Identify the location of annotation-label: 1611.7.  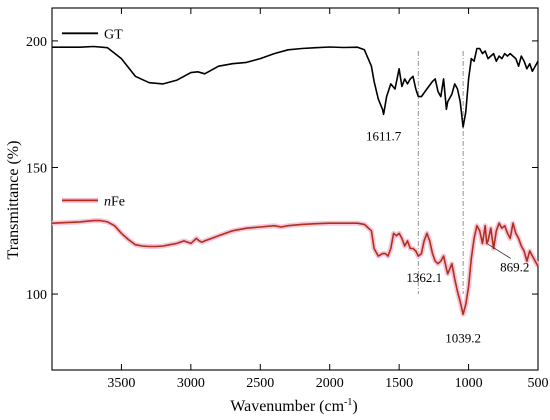
(384, 135).